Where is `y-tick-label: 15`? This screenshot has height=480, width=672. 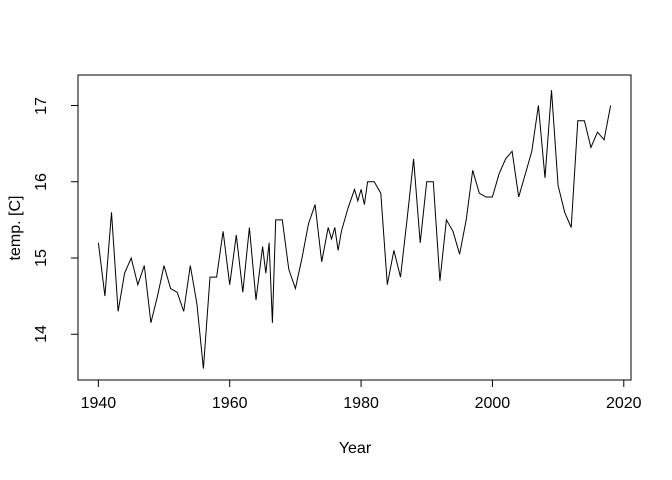 y-tick-label: 15 is located at coordinates (41, 258).